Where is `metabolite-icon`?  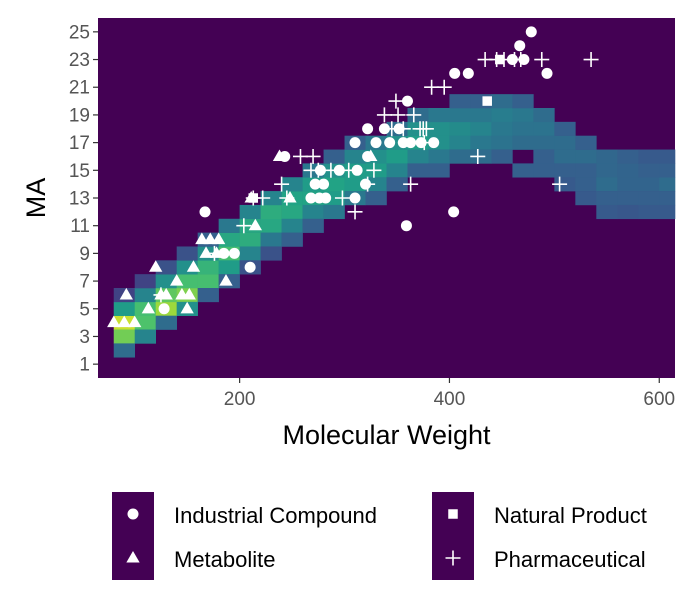
metabolite-icon is located at coordinates (133, 557).